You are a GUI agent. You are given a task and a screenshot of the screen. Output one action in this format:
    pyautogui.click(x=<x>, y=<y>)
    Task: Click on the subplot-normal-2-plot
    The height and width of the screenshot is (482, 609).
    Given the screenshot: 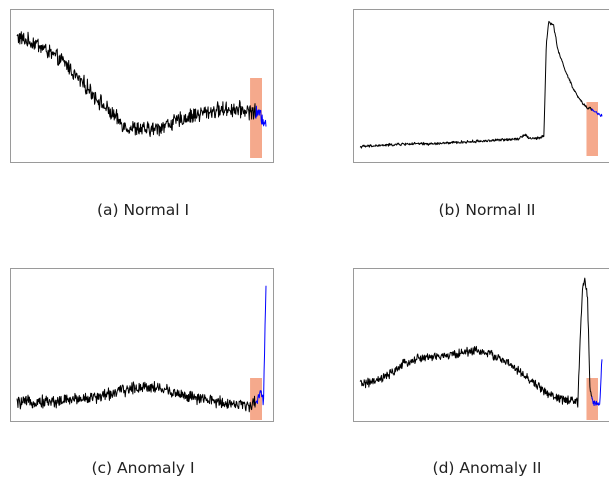 What is the action you would take?
    pyautogui.click(x=481, y=86)
    